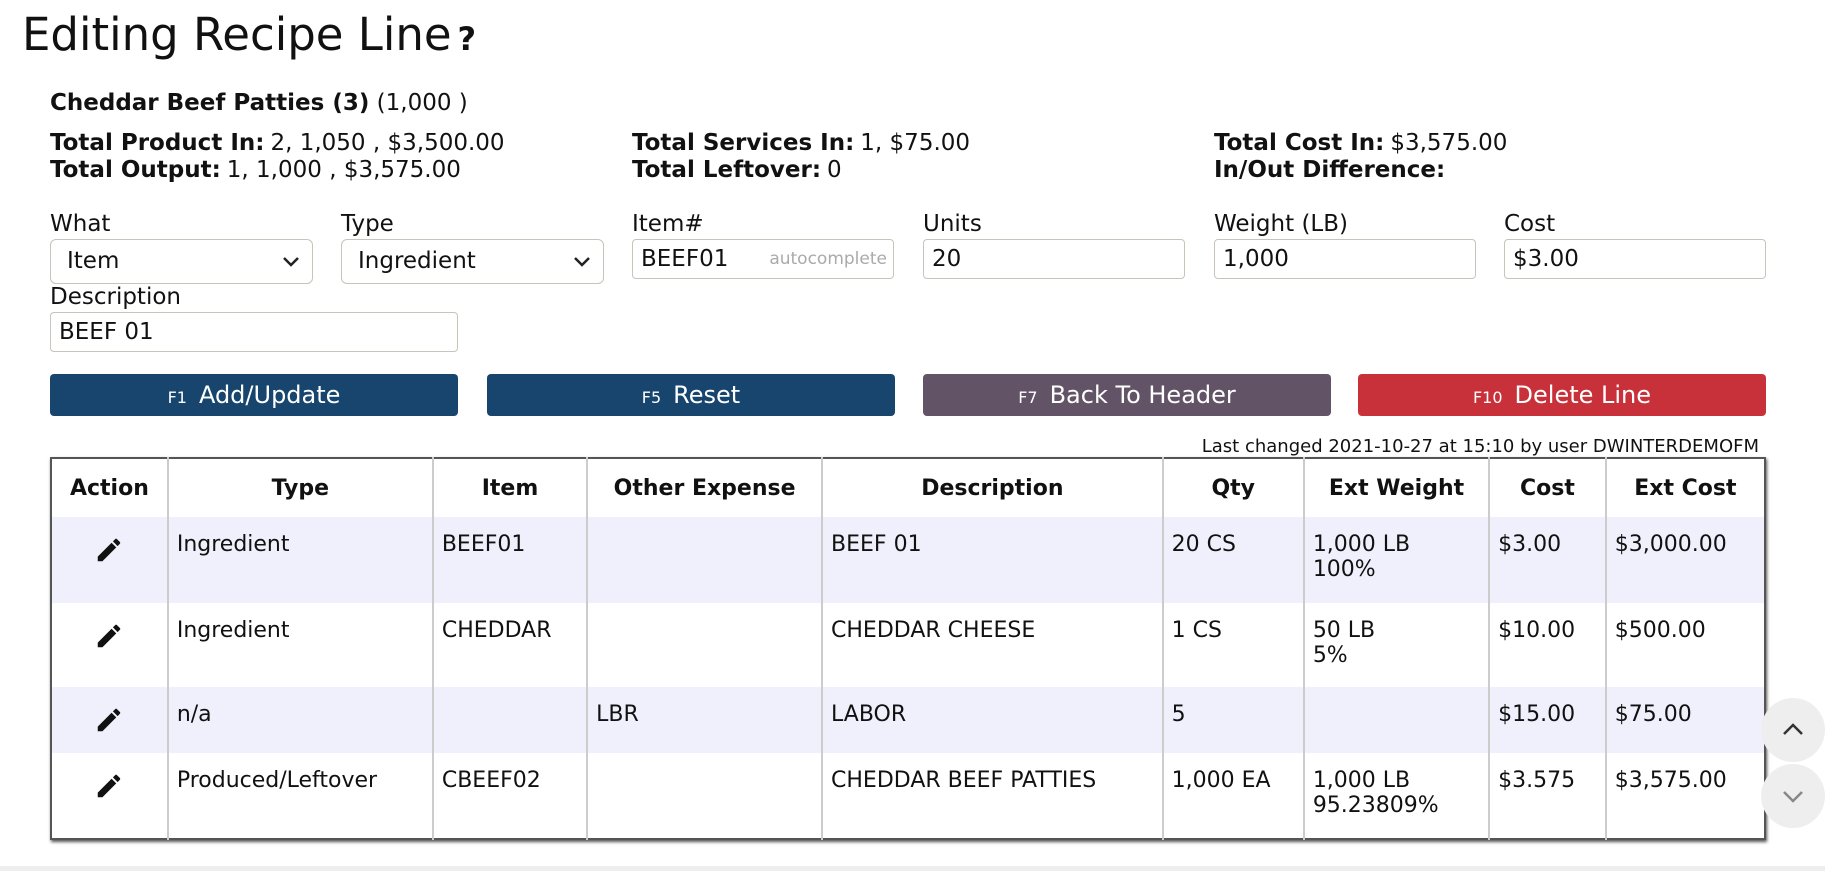  I want to click on table-cell: LABOR, so click(992, 720).